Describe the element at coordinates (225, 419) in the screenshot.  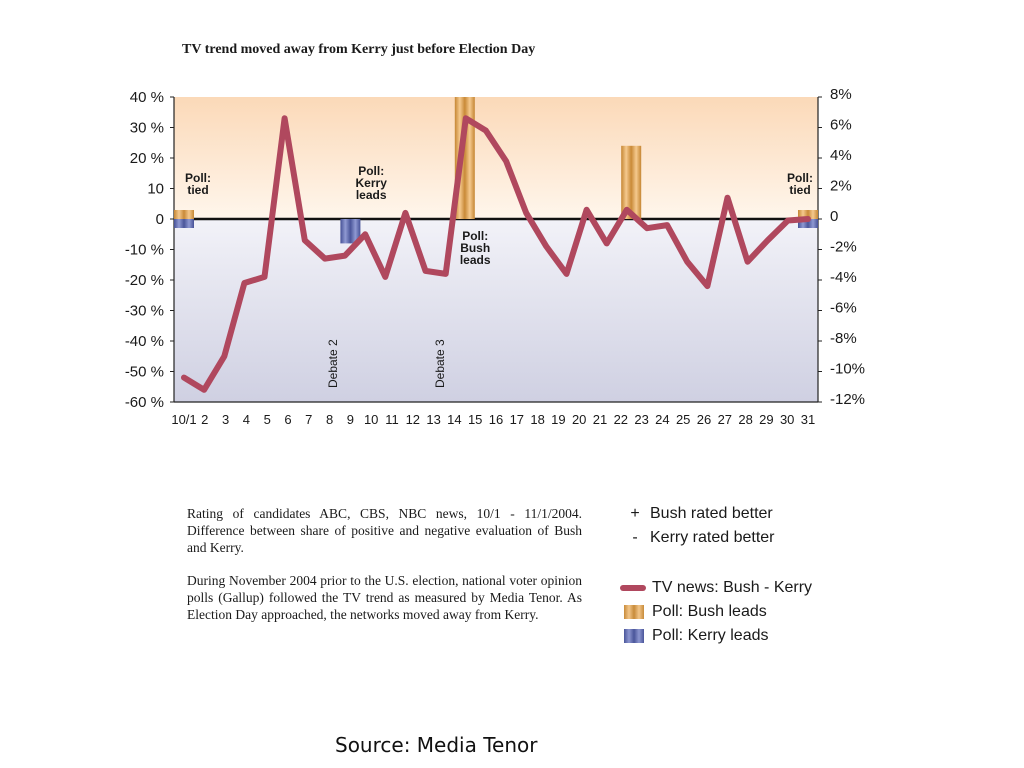
I see `x-tick-label-2: 3` at that location.